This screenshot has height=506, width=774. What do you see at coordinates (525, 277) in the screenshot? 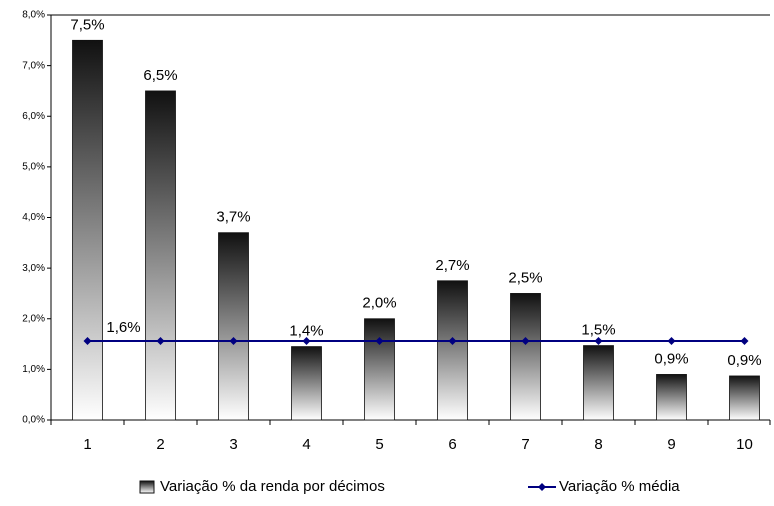
I see `value-label: 2,5%` at bounding box center [525, 277].